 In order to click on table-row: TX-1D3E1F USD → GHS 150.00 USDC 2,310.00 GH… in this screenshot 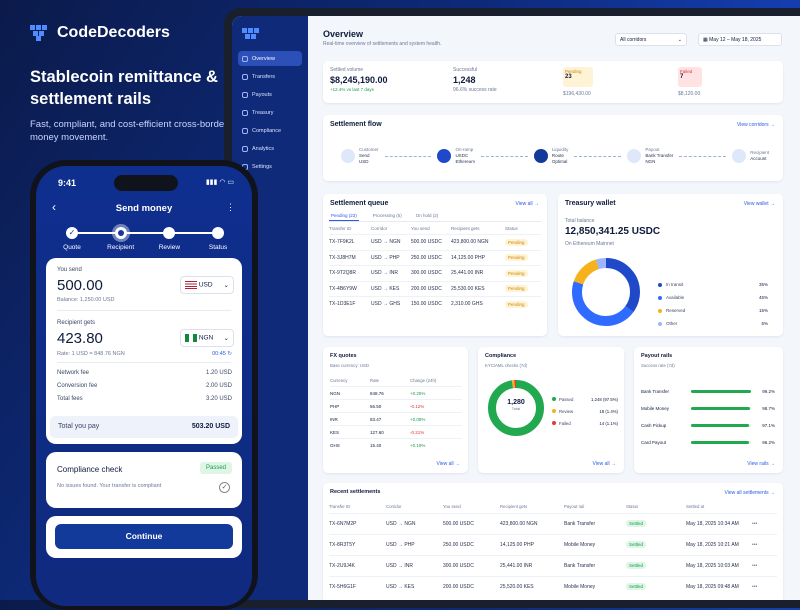, I will do `click(435, 303)`.